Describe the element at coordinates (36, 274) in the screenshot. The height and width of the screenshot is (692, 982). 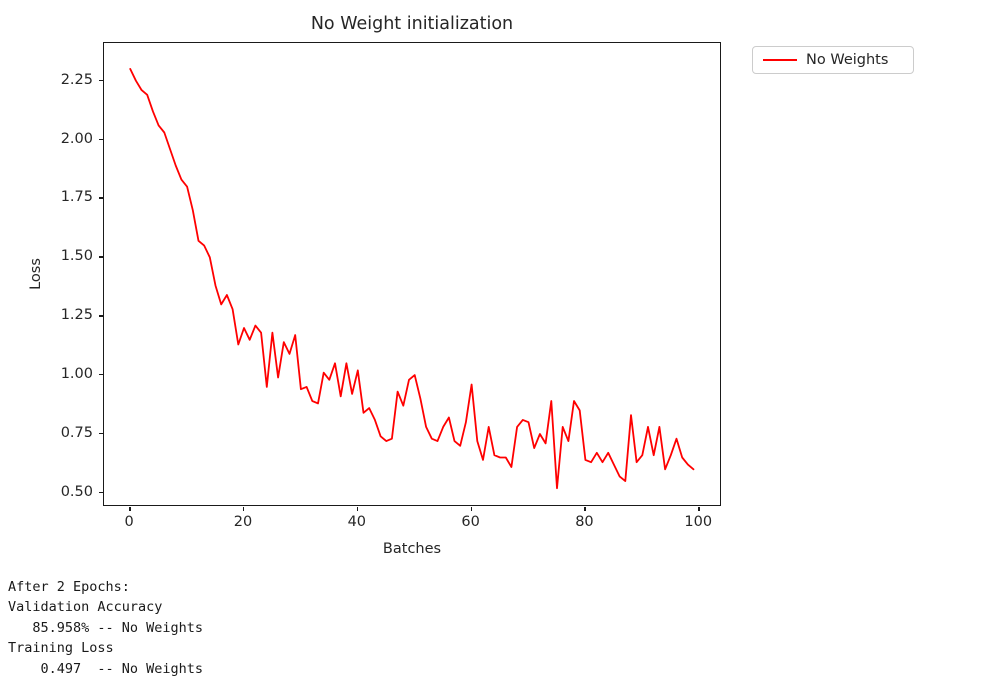
I see `y-axis-label: Loss` at that location.